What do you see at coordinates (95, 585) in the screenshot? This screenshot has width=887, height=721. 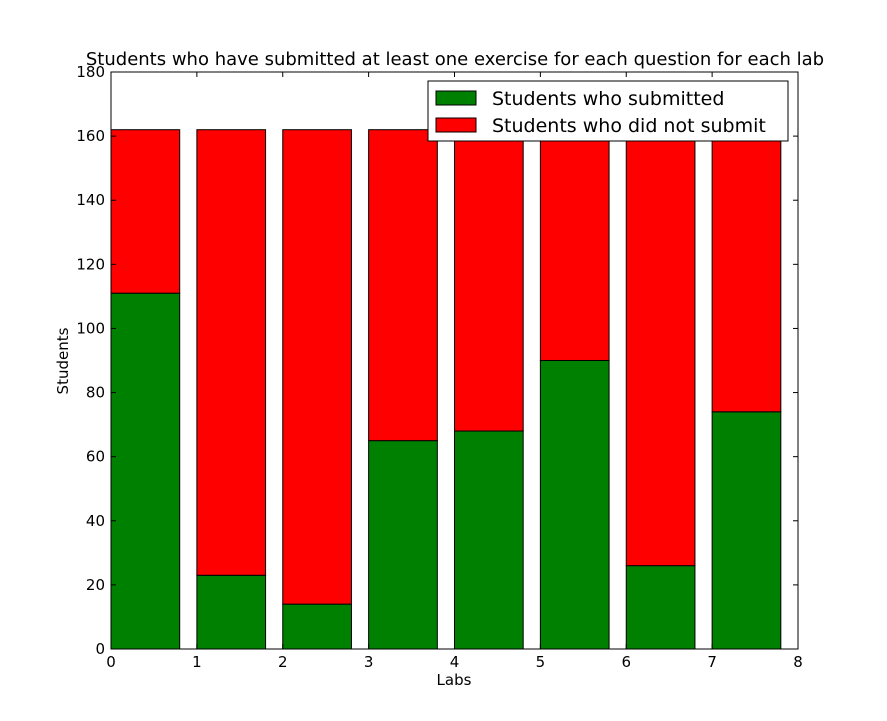 I see `y-tick-label: 20` at bounding box center [95, 585].